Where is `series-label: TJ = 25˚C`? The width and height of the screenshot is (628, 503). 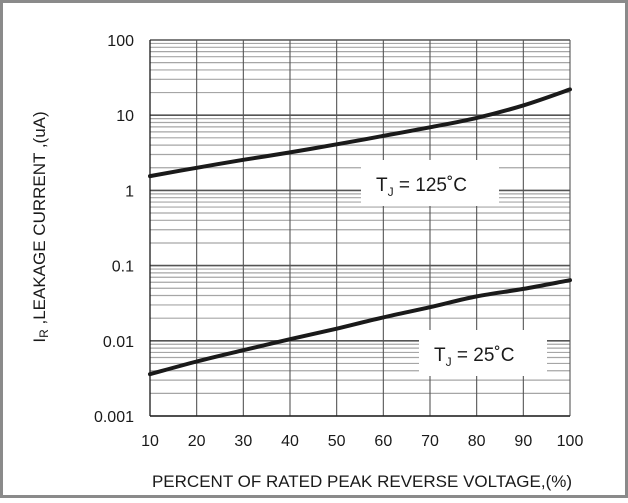
series-label: TJ = 25˚C is located at coordinates (474, 357).